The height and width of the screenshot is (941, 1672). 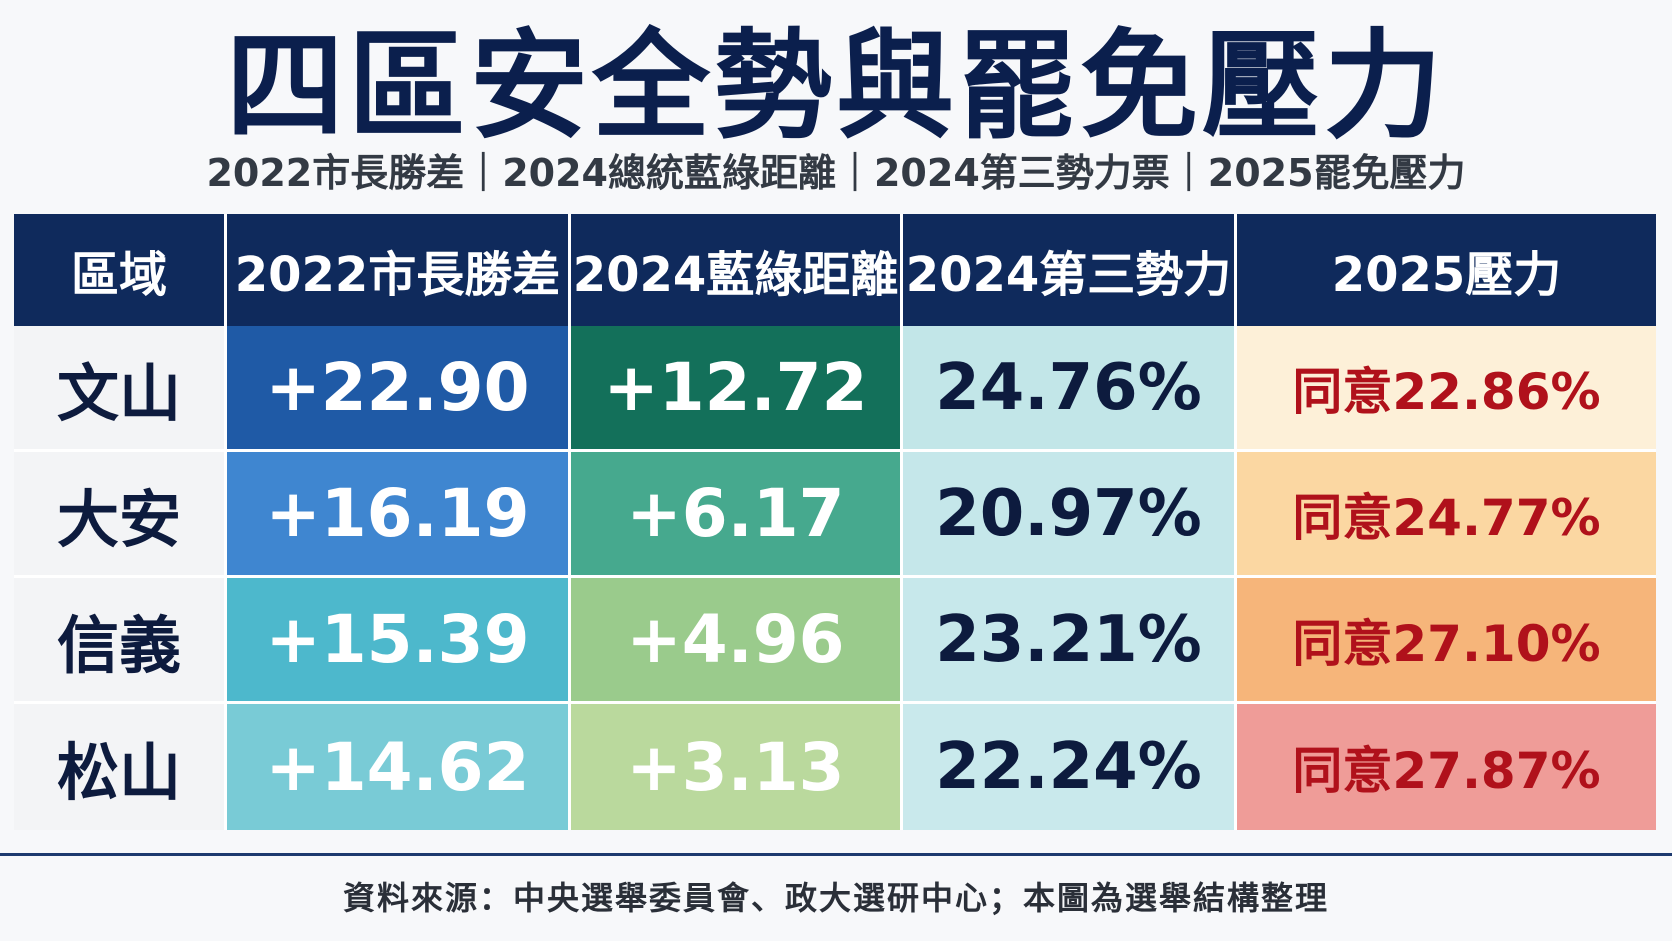 I want to click on third-force-cell: 23.21%, so click(x=1070, y=641).